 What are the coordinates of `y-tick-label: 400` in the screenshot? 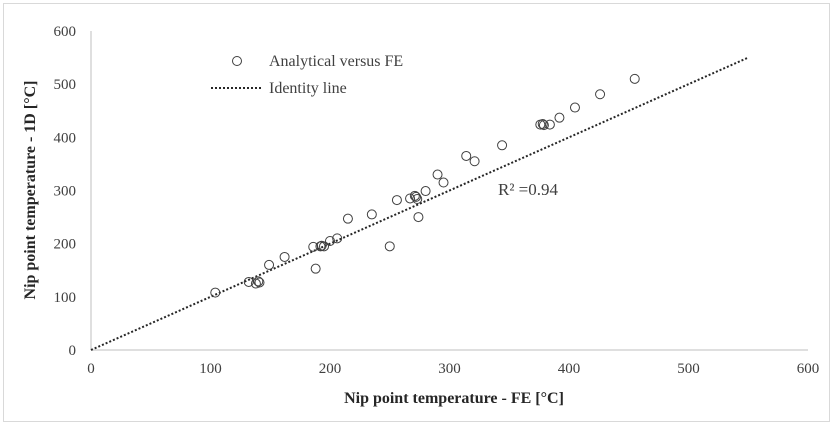 It's located at (65, 138).